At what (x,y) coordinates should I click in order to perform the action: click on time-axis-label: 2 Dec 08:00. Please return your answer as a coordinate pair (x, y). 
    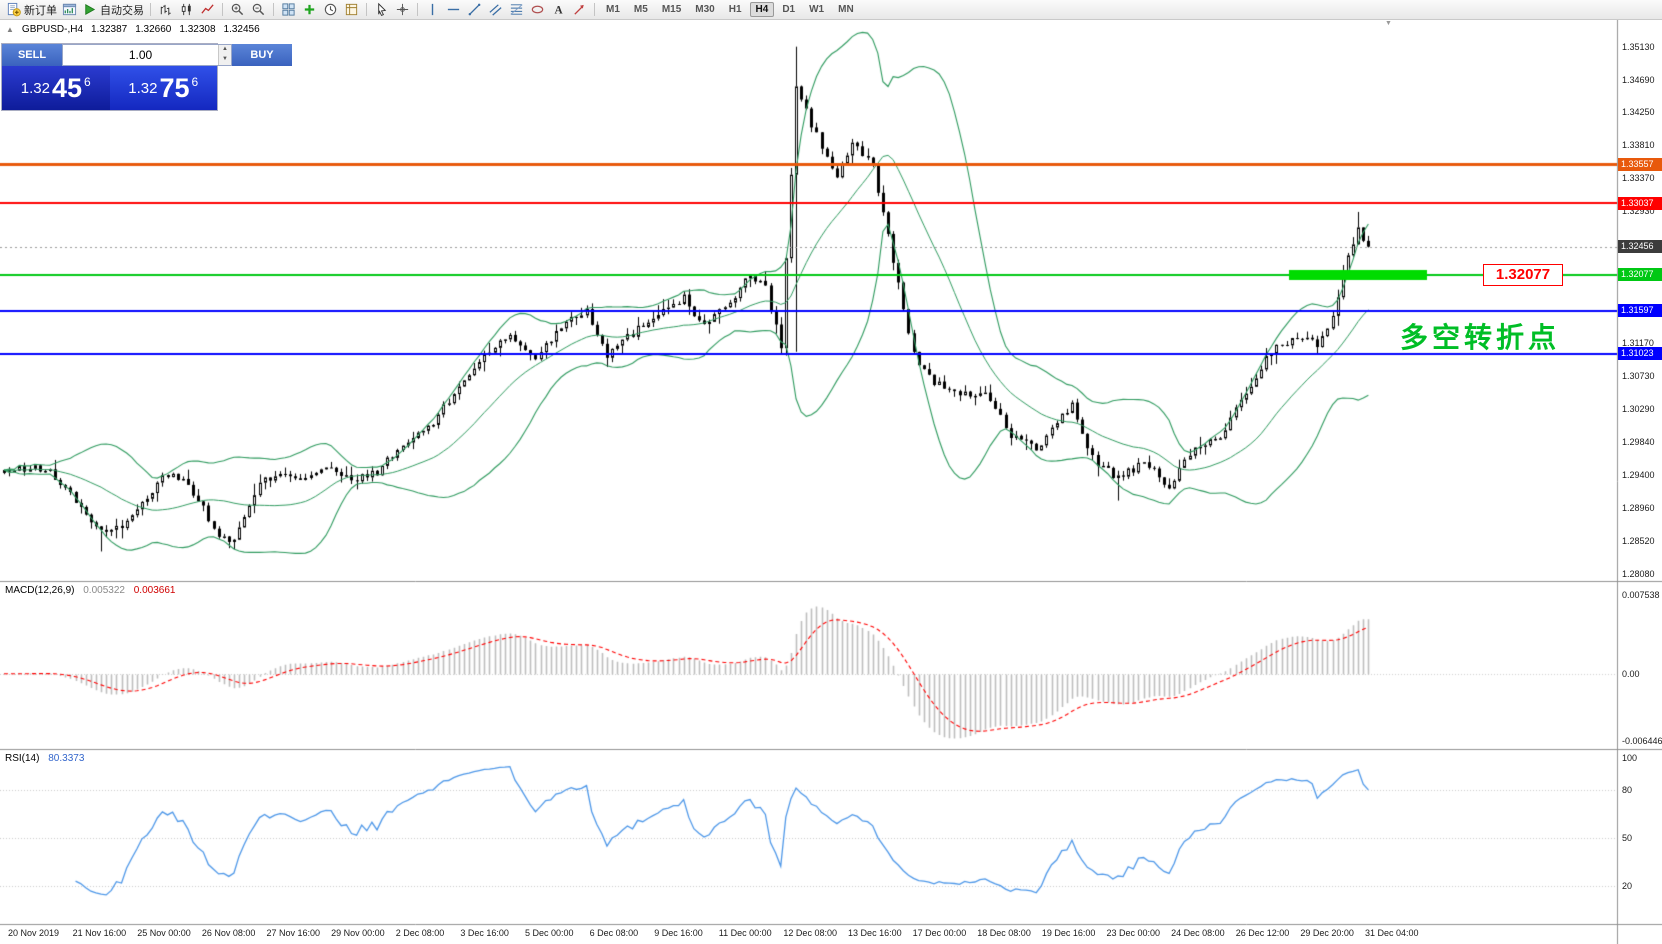
    Looking at the image, I should click on (420, 933).